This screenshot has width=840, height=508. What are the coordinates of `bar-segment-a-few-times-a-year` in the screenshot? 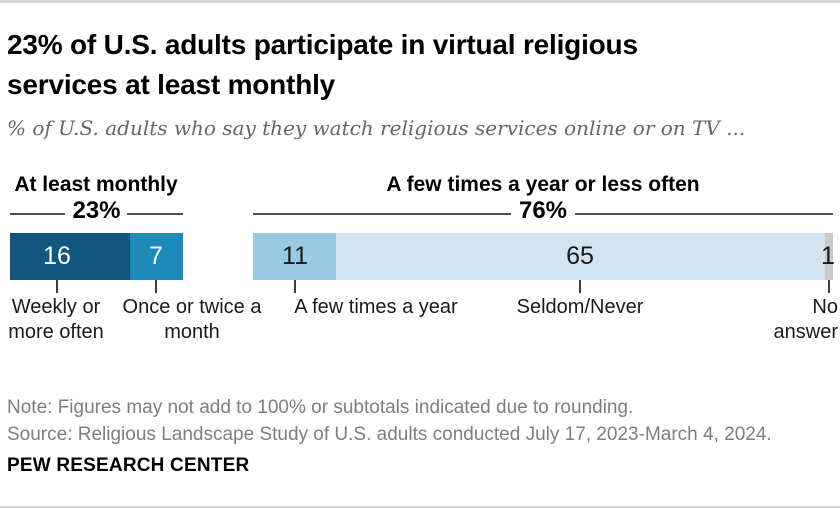 It's located at (294, 256).